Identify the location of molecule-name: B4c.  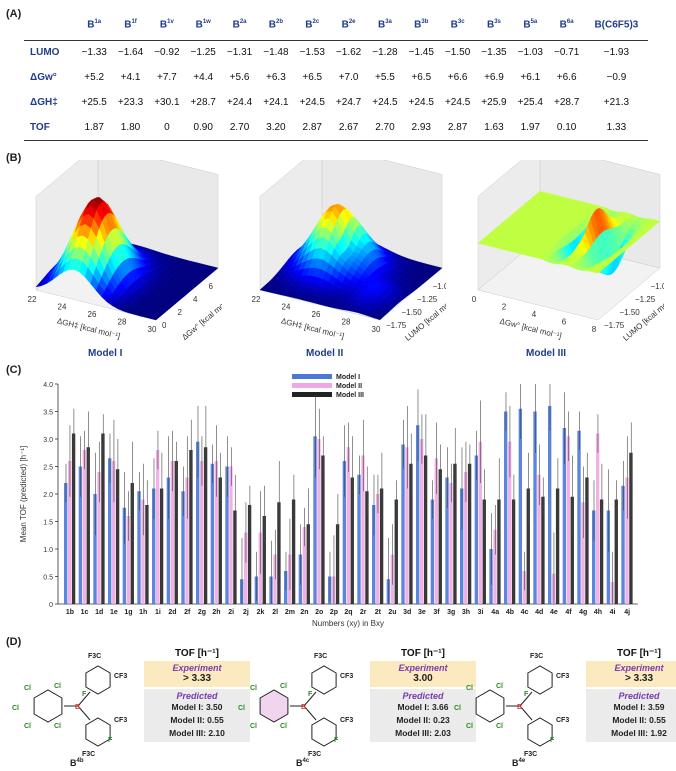
(302, 763).